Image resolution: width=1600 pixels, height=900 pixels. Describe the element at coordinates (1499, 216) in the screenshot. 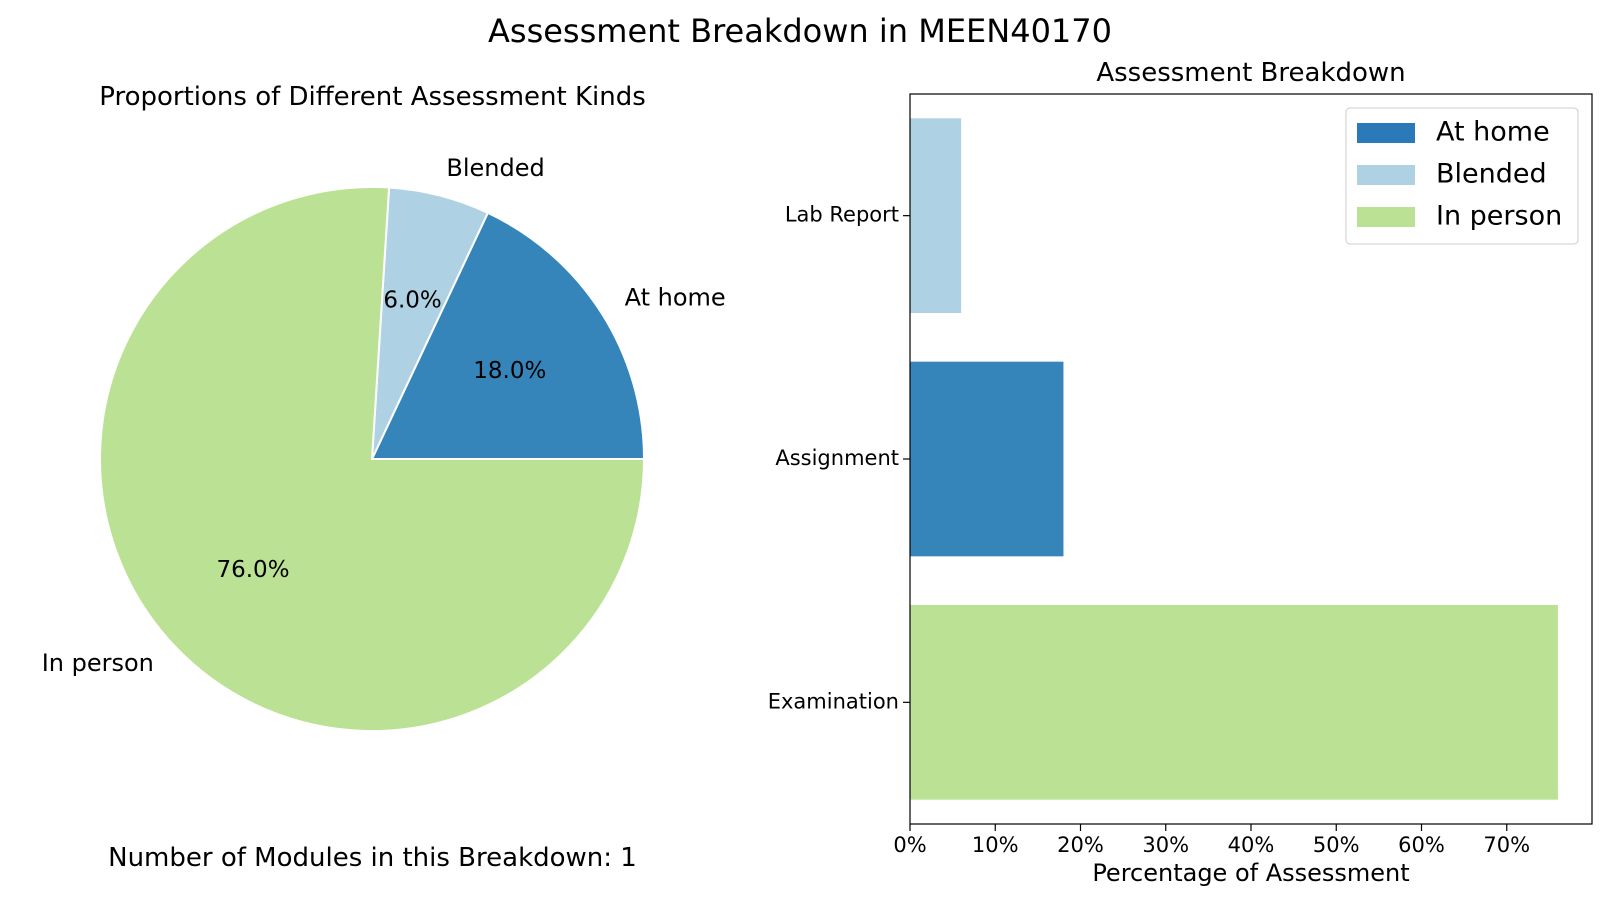

I see `legend-label-in-person: In person` at that location.